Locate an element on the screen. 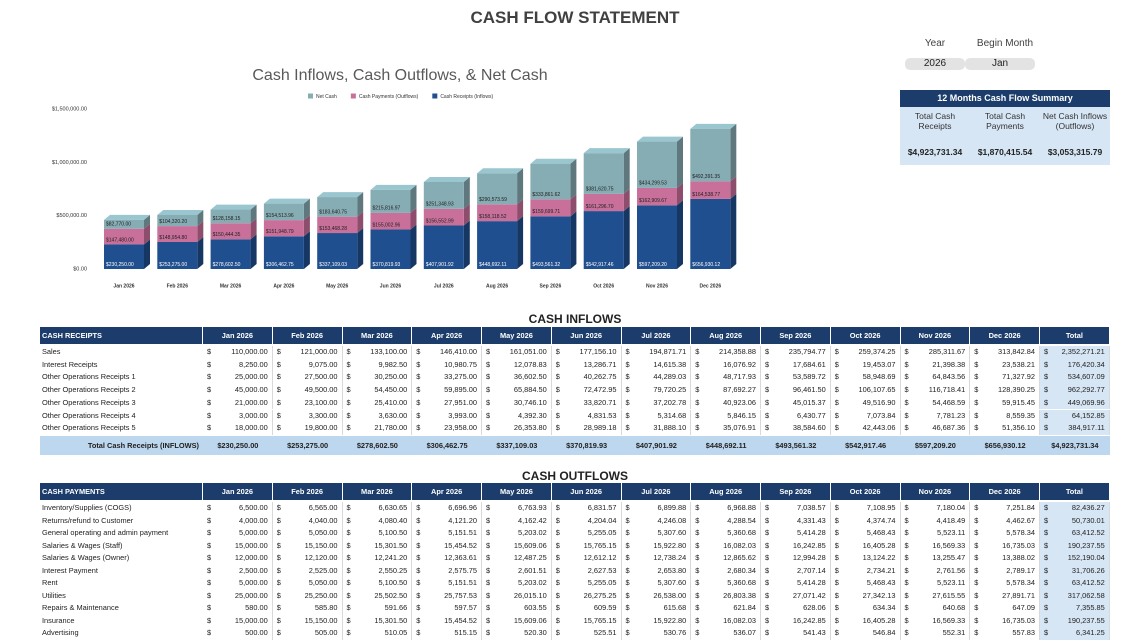  cell-value: 5,000.00 is located at coordinates (253, 532).